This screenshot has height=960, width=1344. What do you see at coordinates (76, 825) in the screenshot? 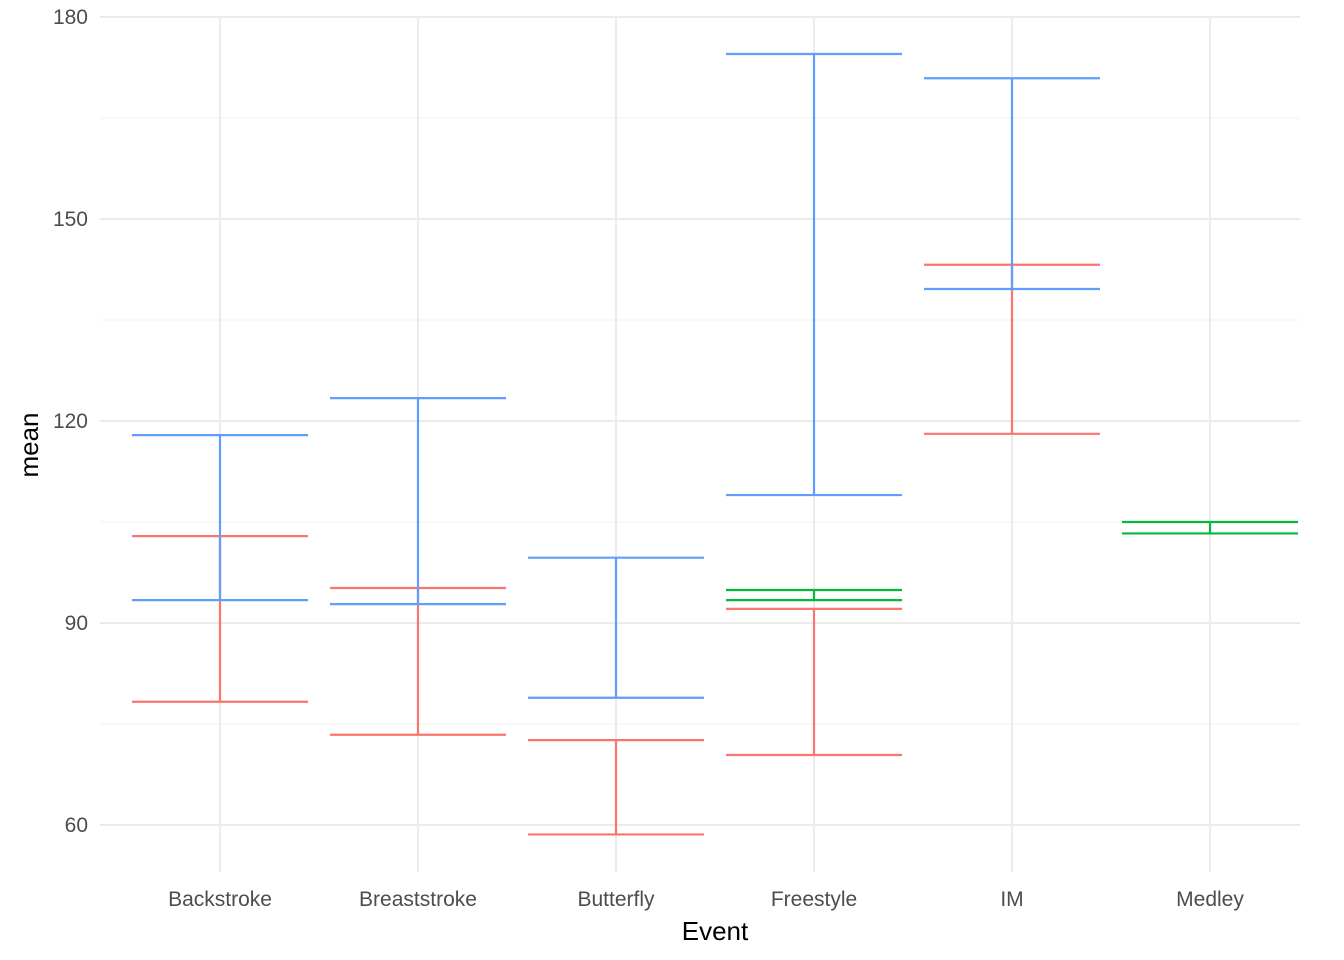
I see `y-tick-label: 60` at bounding box center [76, 825].